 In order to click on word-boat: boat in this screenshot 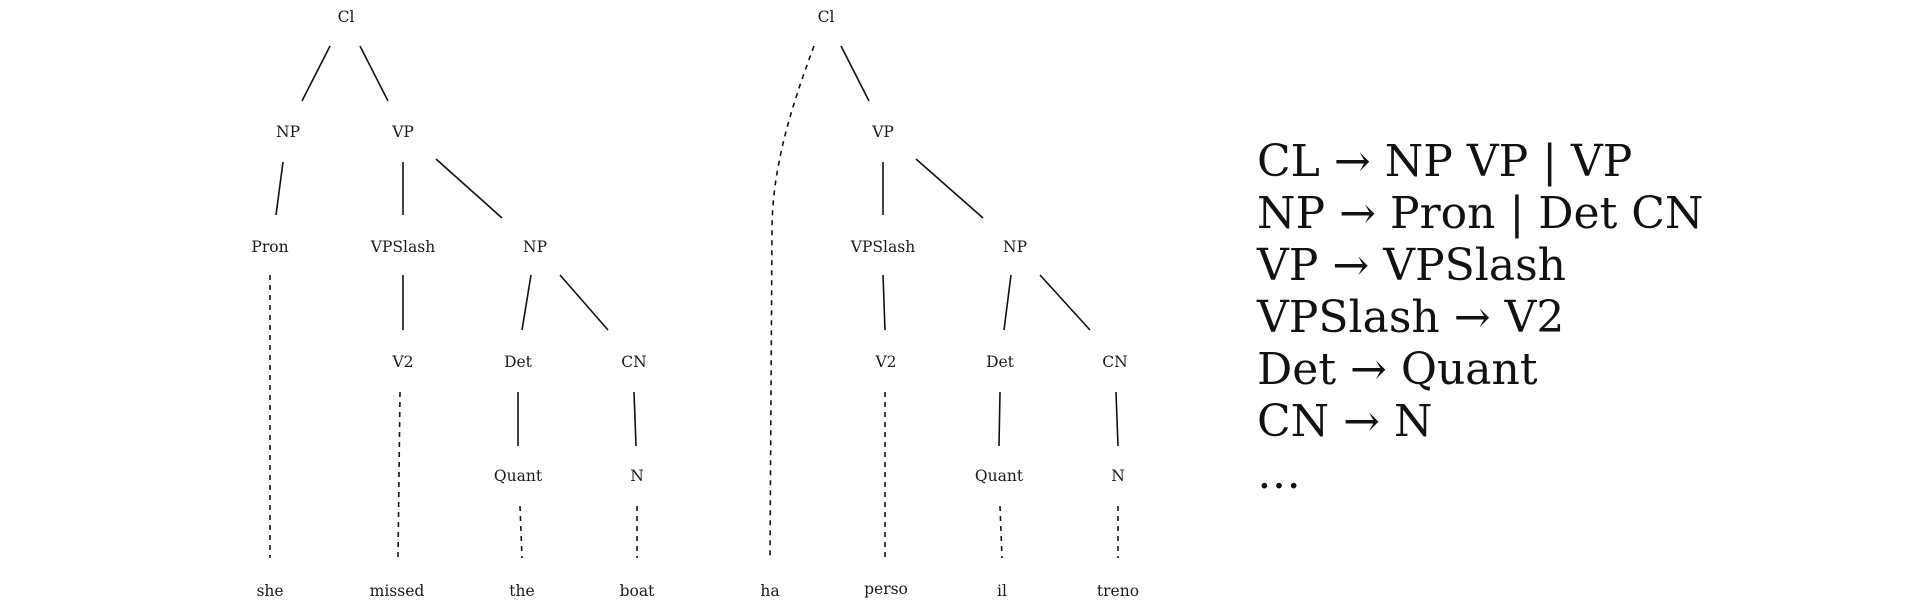, I will do `click(637, 591)`.